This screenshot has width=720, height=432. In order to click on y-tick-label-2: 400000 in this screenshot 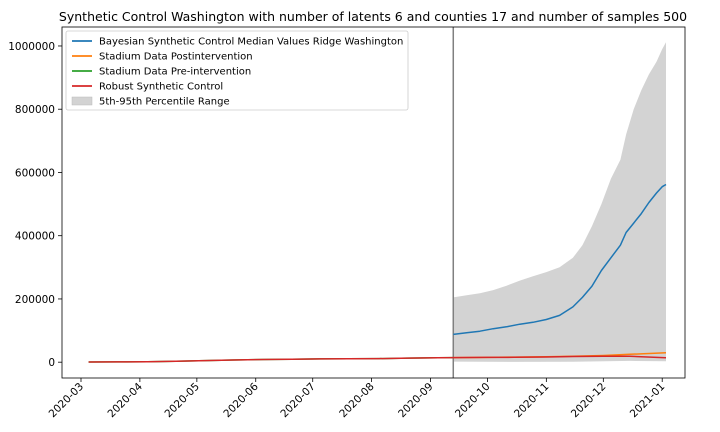, I will do `click(35, 237)`.